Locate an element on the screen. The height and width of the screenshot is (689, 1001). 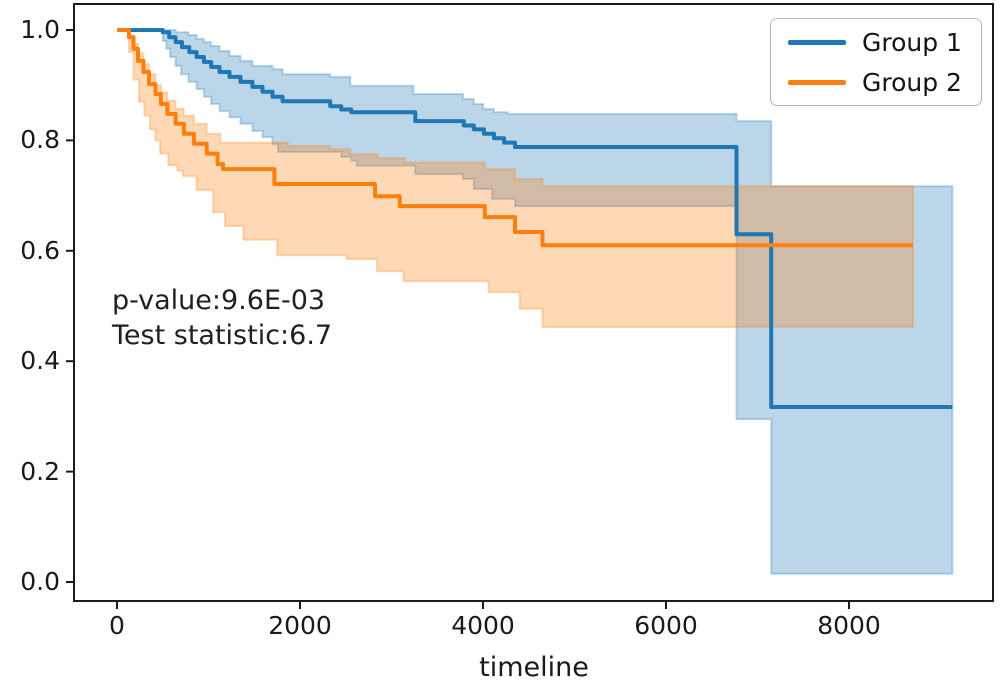
x-tick-label-6000: 6000 is located at coordinates (666, 625).